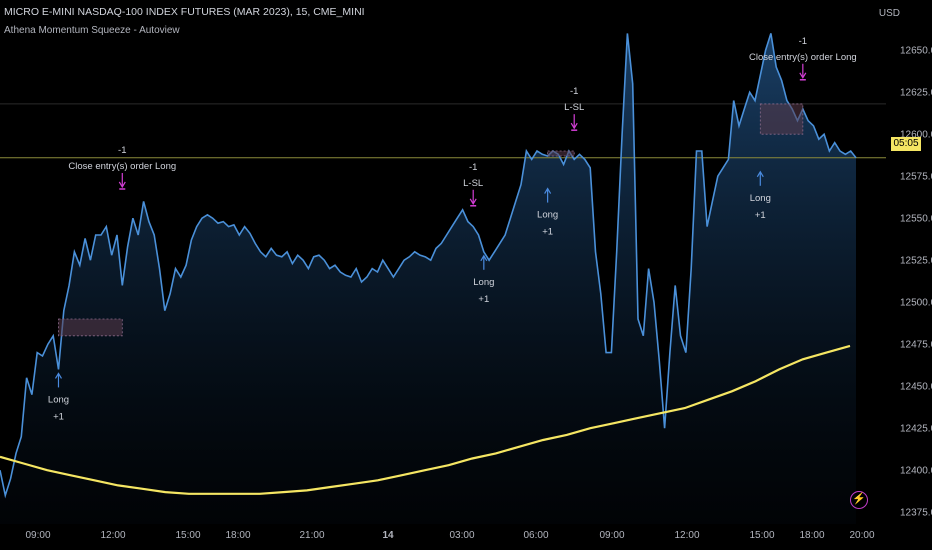  Describe the element at coordinates (916, 387) in the screenshot. I see `y-tick-label: 12450.00` at that location.